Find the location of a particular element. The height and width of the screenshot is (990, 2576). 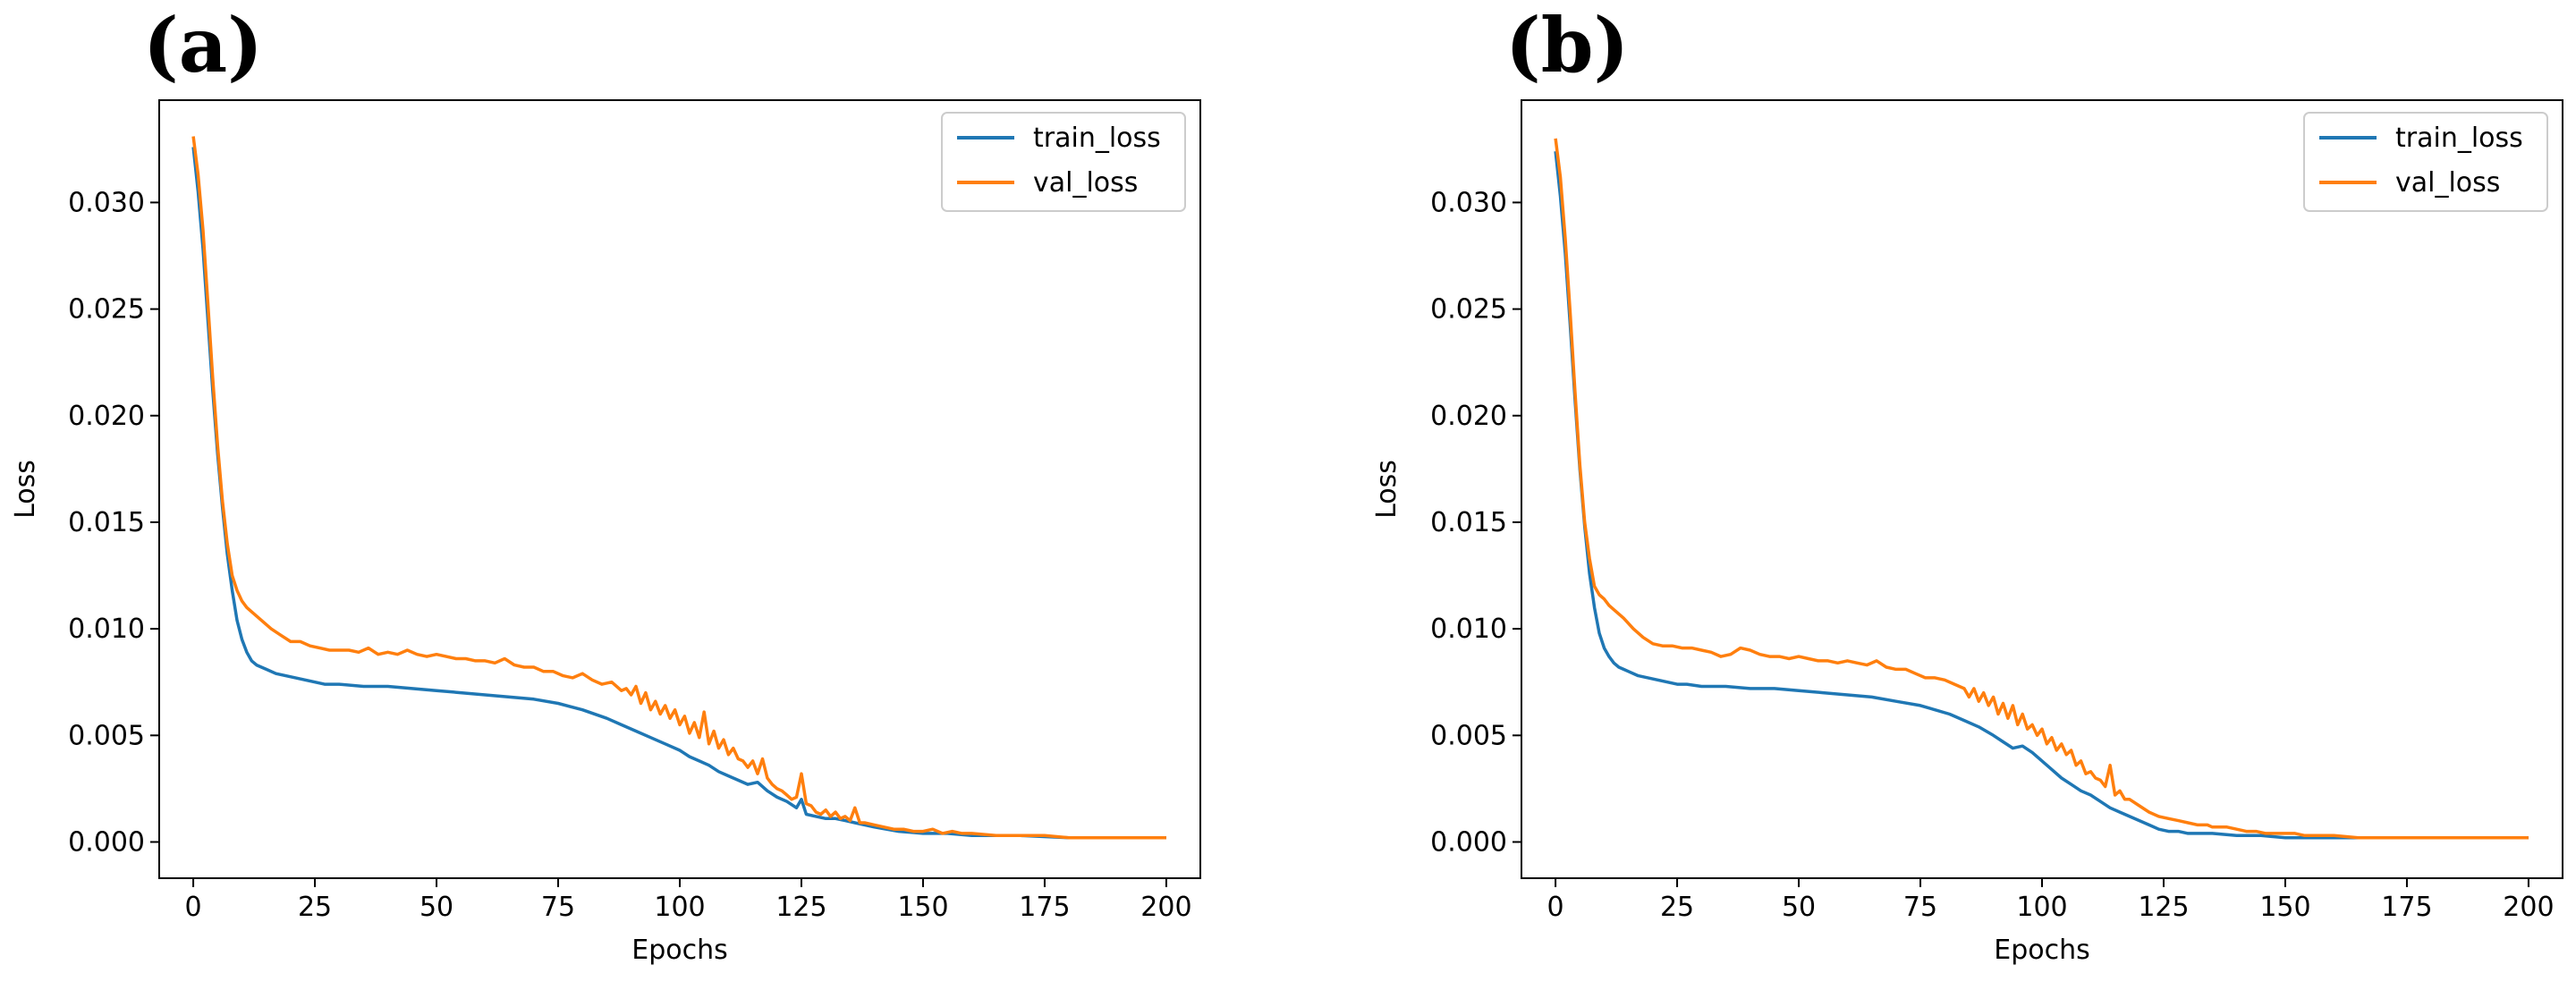

panel-a-legend: train_loss val_loss is located at coordinates (1063, 162).